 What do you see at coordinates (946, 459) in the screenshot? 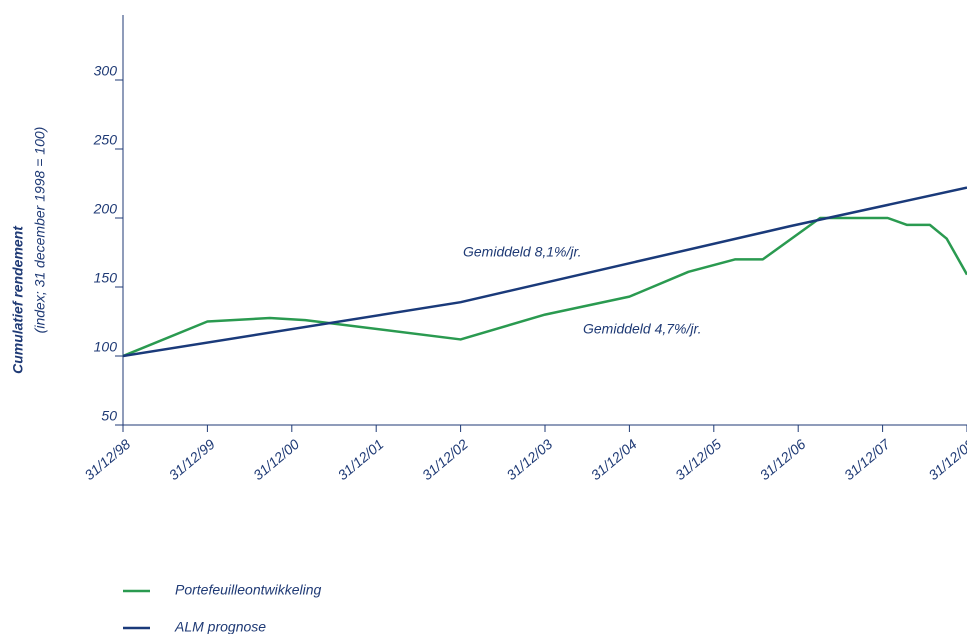
I see `x-tick-label: 31/12/08` at bounding box center [946, 459].